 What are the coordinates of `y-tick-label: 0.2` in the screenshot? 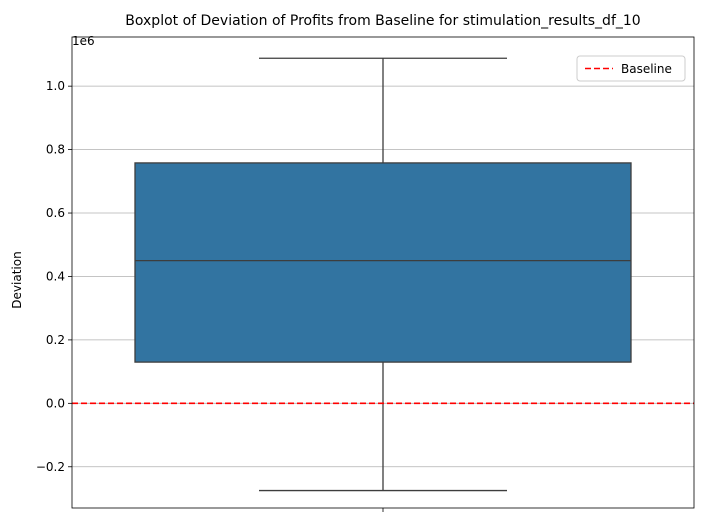 It's located at (55, 340).